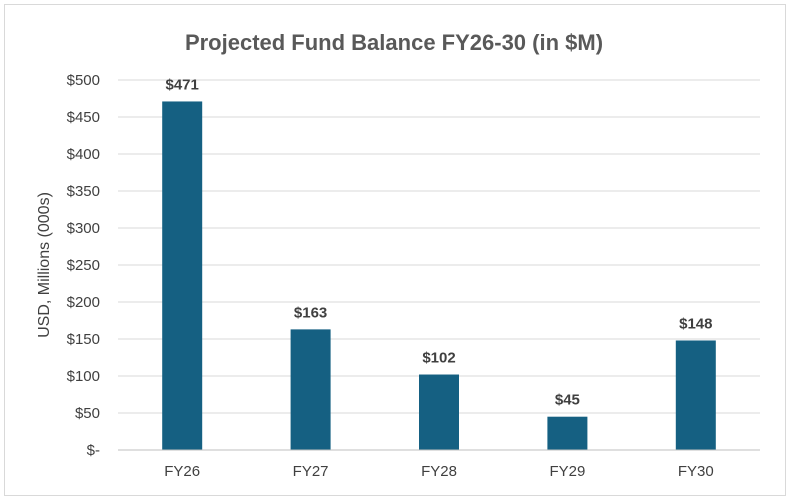 This screenshot has width=792, height=502. I want to click on y-tick-label: $450, so click(83, 117).